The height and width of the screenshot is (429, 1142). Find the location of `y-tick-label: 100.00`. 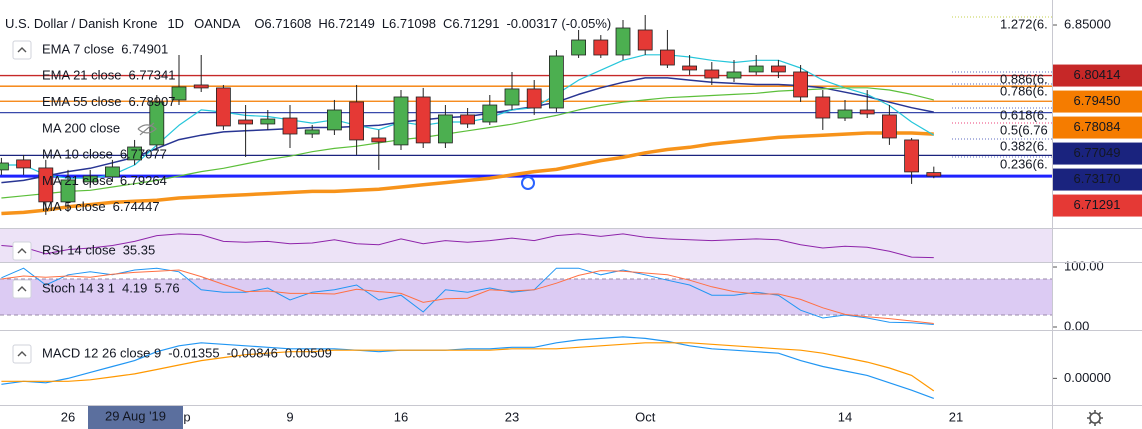

y-tick-label: 100.00 is located at coordinates (1084, 265).